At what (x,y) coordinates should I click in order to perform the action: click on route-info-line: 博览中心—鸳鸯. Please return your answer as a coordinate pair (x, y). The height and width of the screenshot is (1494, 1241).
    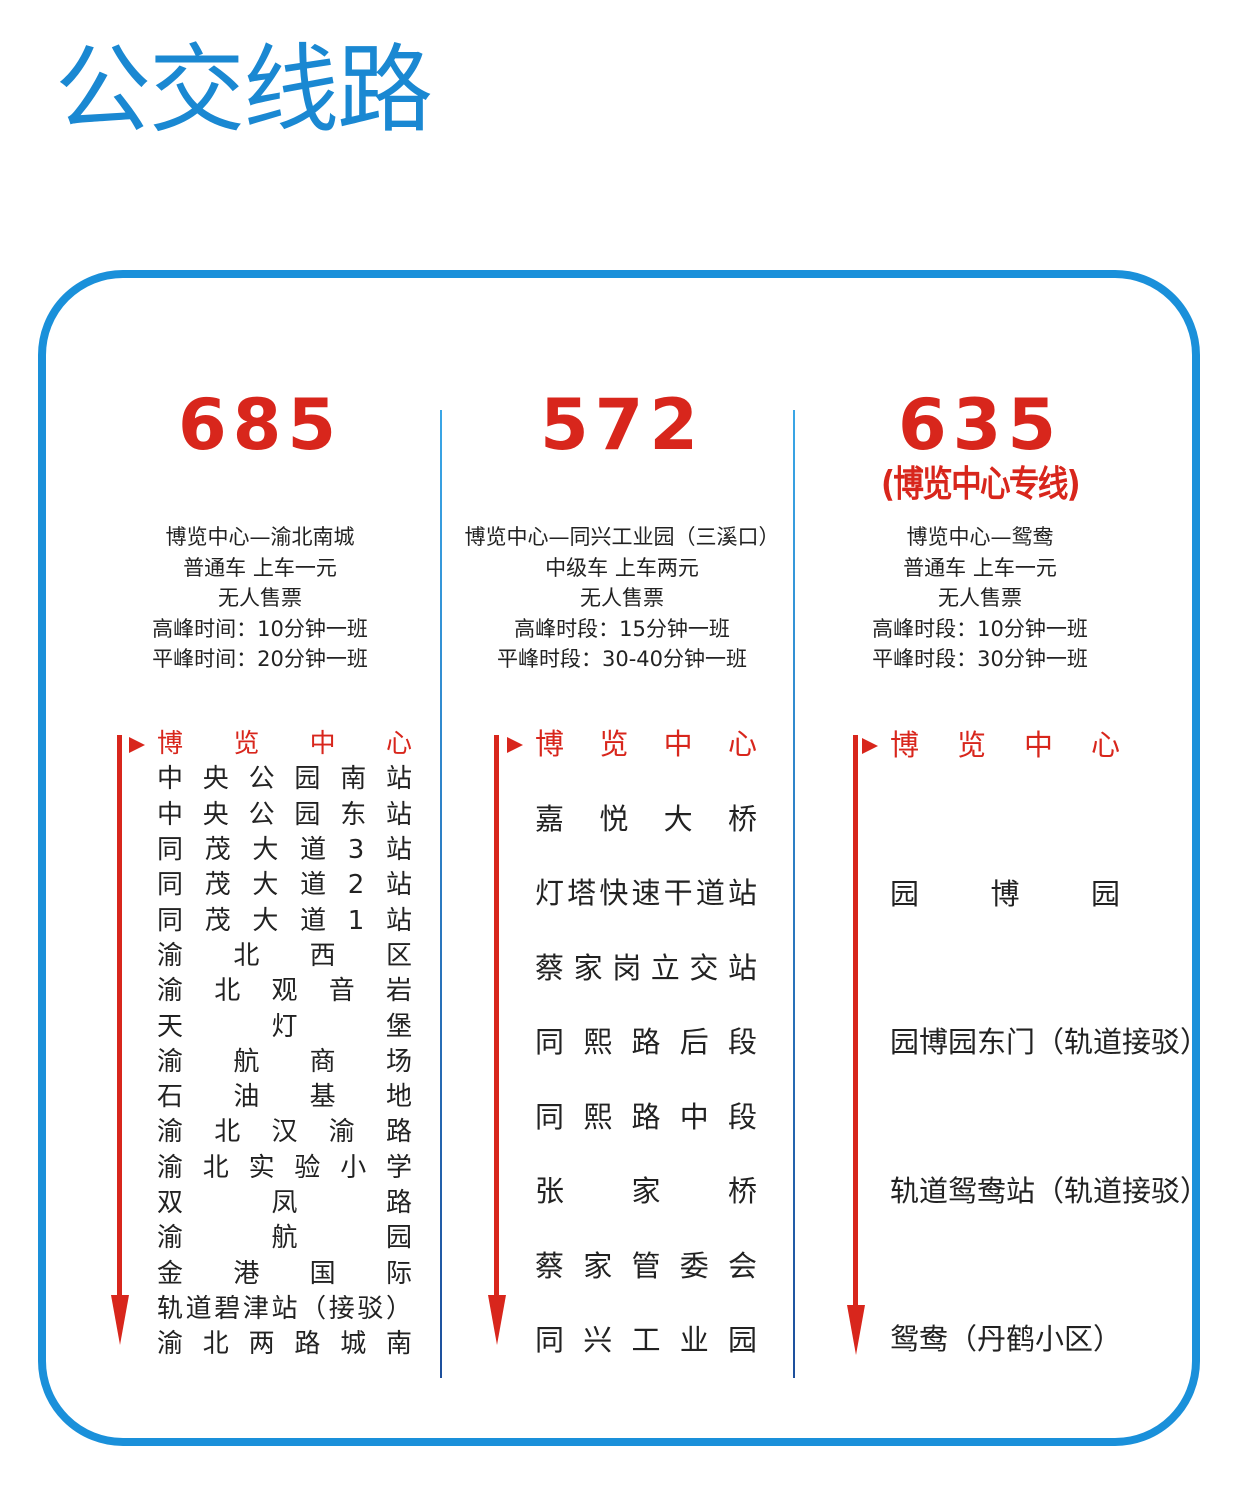
    Looking at the image, I should click on (980, 537).